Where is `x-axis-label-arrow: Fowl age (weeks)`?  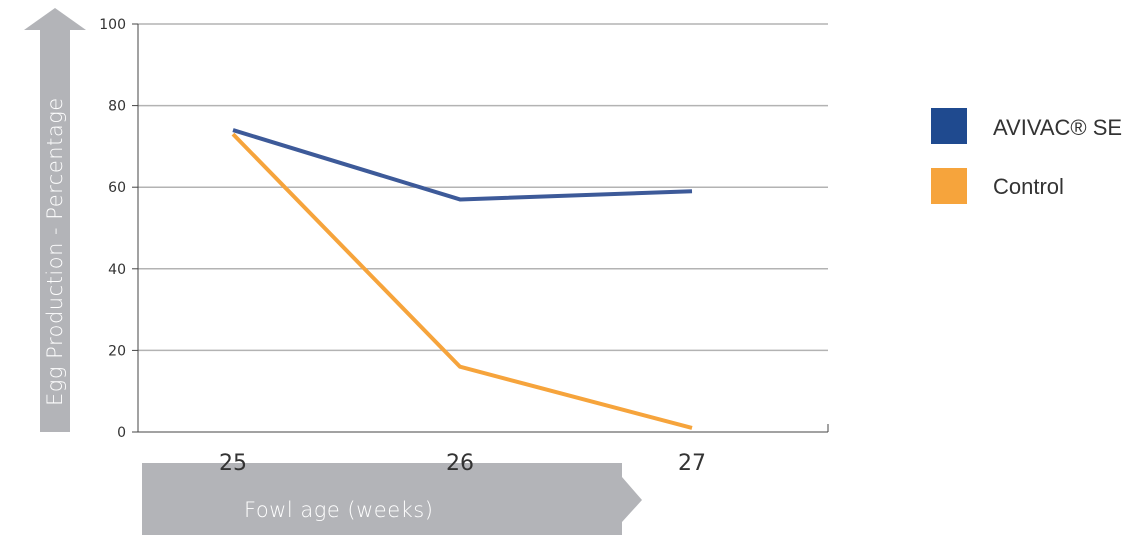 x-axis-label-arrow: Fowl age (weeks) is located at coordinates (392, 499).